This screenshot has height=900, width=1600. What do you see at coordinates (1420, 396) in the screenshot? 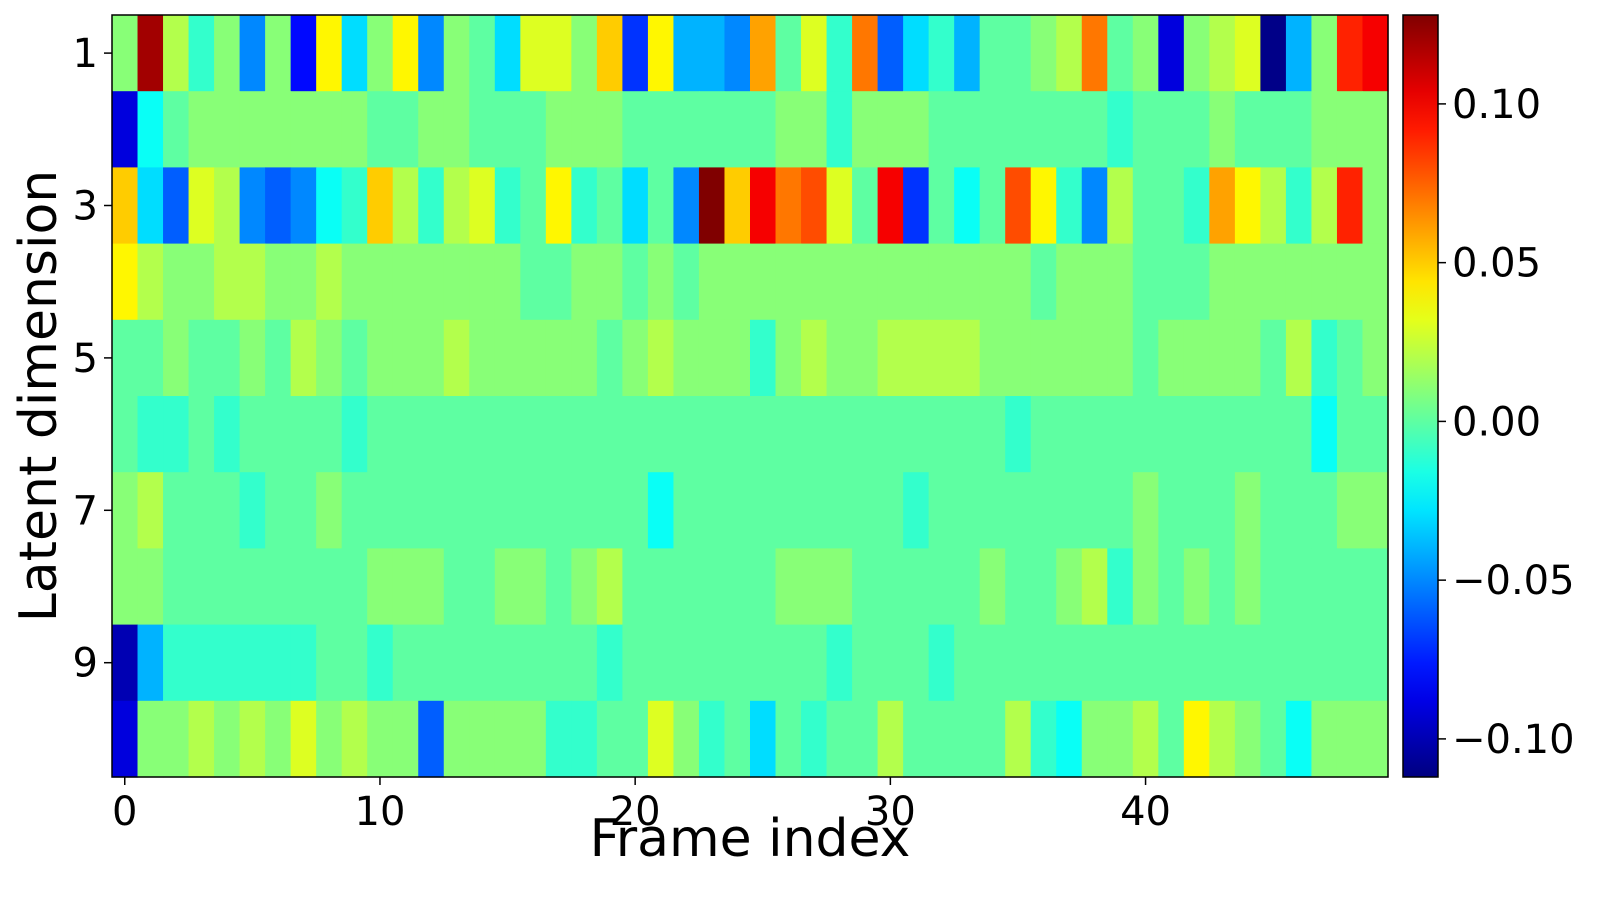
I see `colorbar` at bounding box center [1420, 396].